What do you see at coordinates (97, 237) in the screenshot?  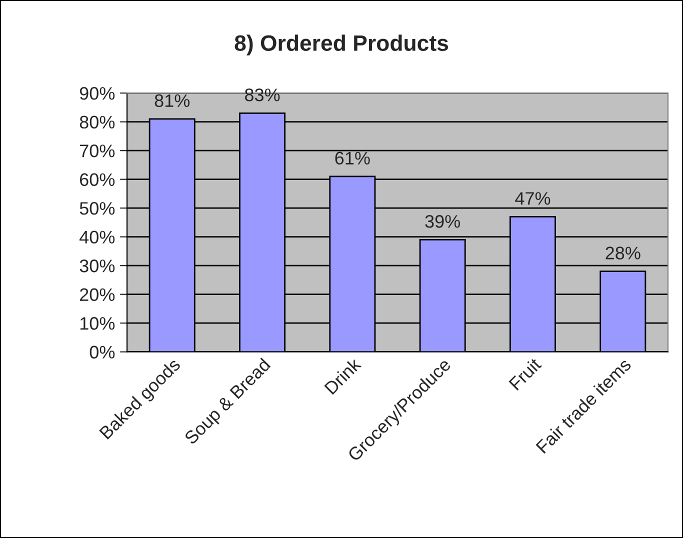 I see `y-tick-label: 40%` at bounding box center [97, 237].